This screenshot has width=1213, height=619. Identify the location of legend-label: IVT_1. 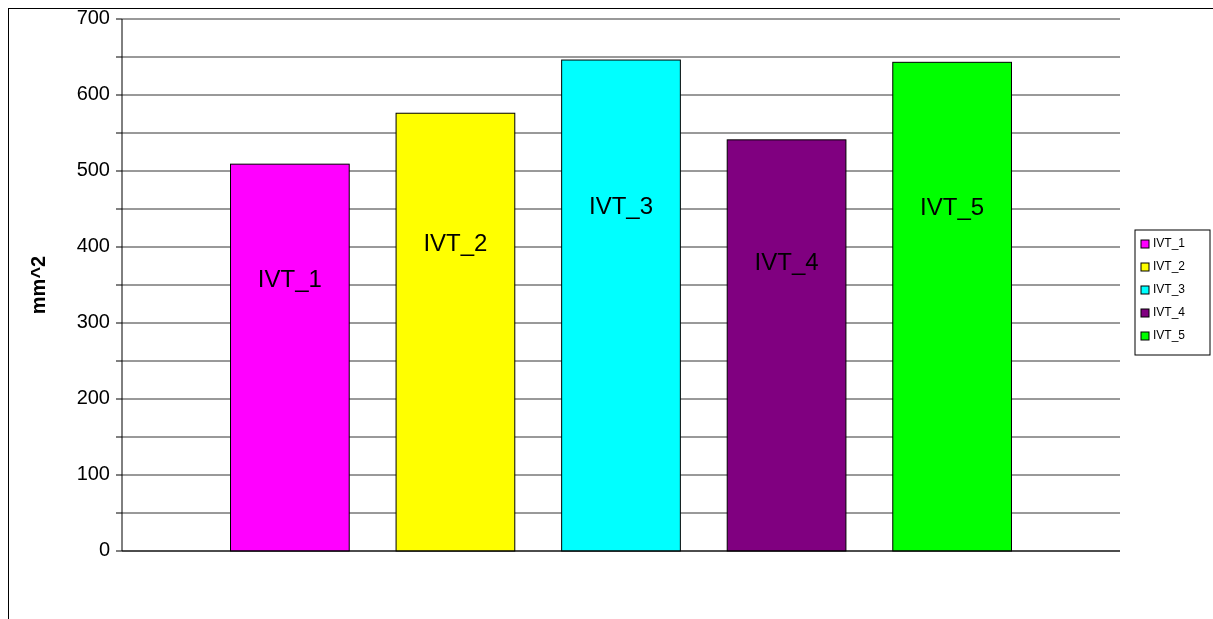
(1169, 243).